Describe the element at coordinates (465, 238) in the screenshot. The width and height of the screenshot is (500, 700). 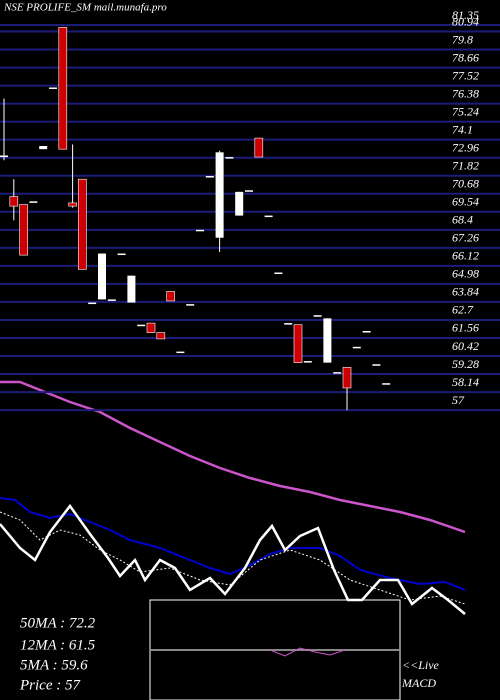
I see `y-tick-label: 67.26` at that location.